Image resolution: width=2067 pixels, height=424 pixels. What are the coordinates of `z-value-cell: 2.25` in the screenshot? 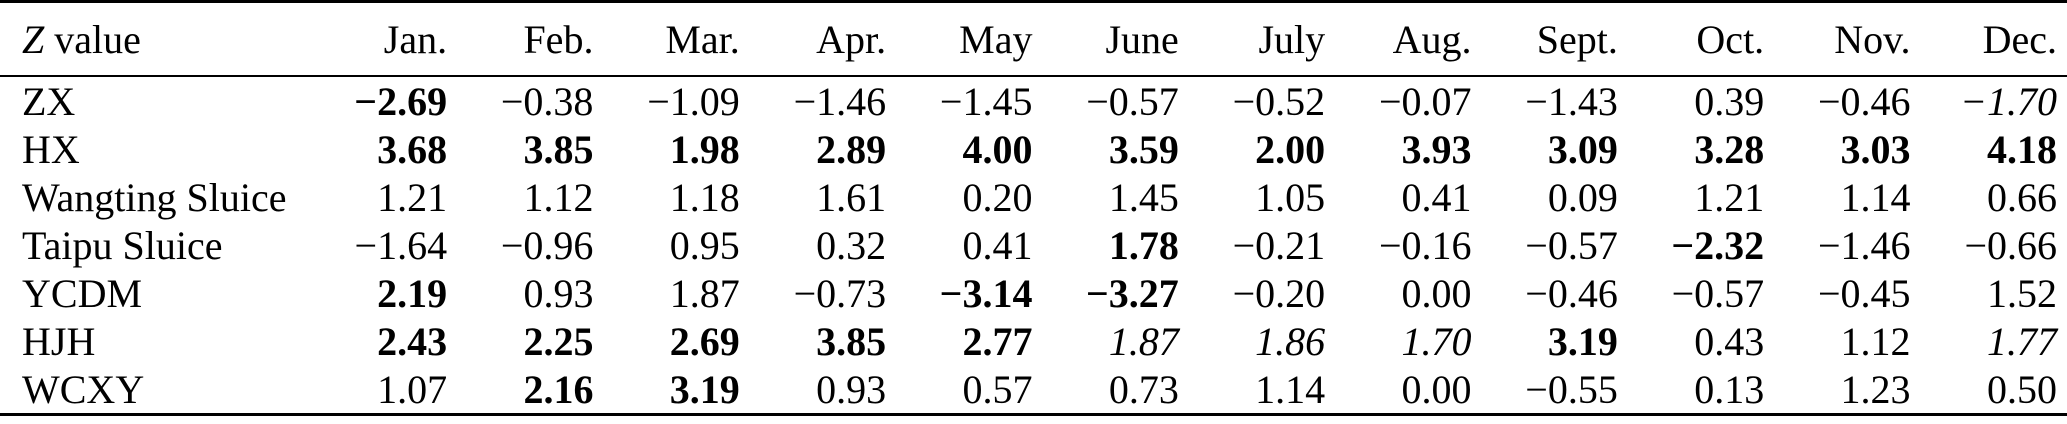 It's located at (558, 341).